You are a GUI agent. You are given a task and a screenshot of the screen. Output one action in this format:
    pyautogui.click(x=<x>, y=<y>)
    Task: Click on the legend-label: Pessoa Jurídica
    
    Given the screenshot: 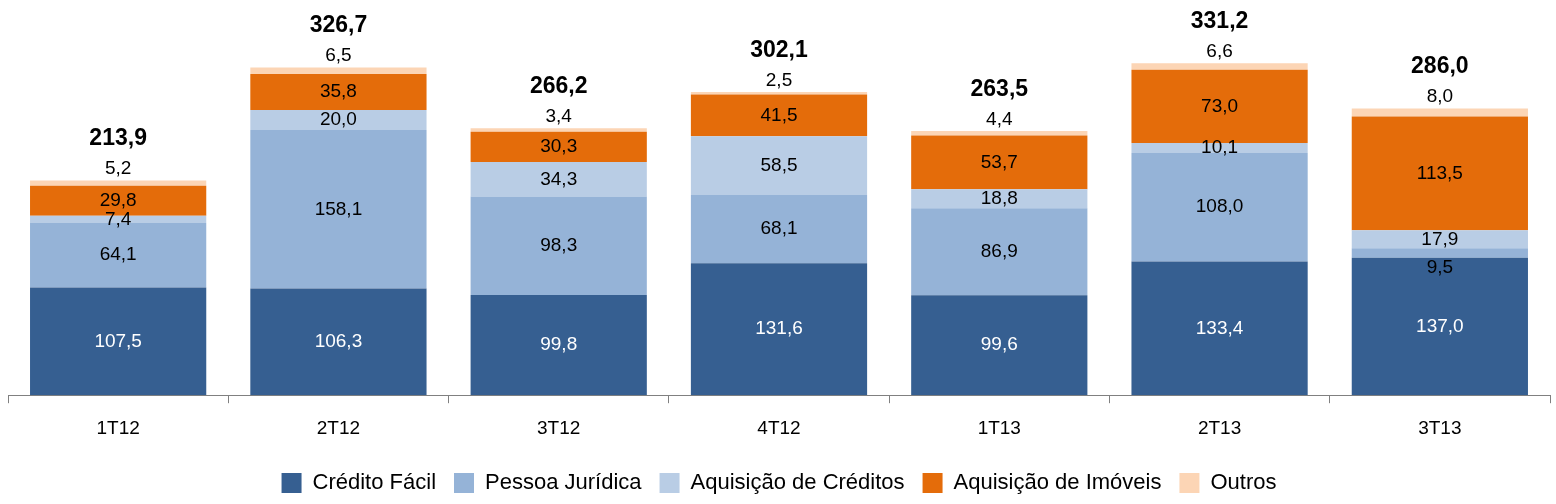 What is the action you would take?
    pyautogui.click(x=564, y=482)
    